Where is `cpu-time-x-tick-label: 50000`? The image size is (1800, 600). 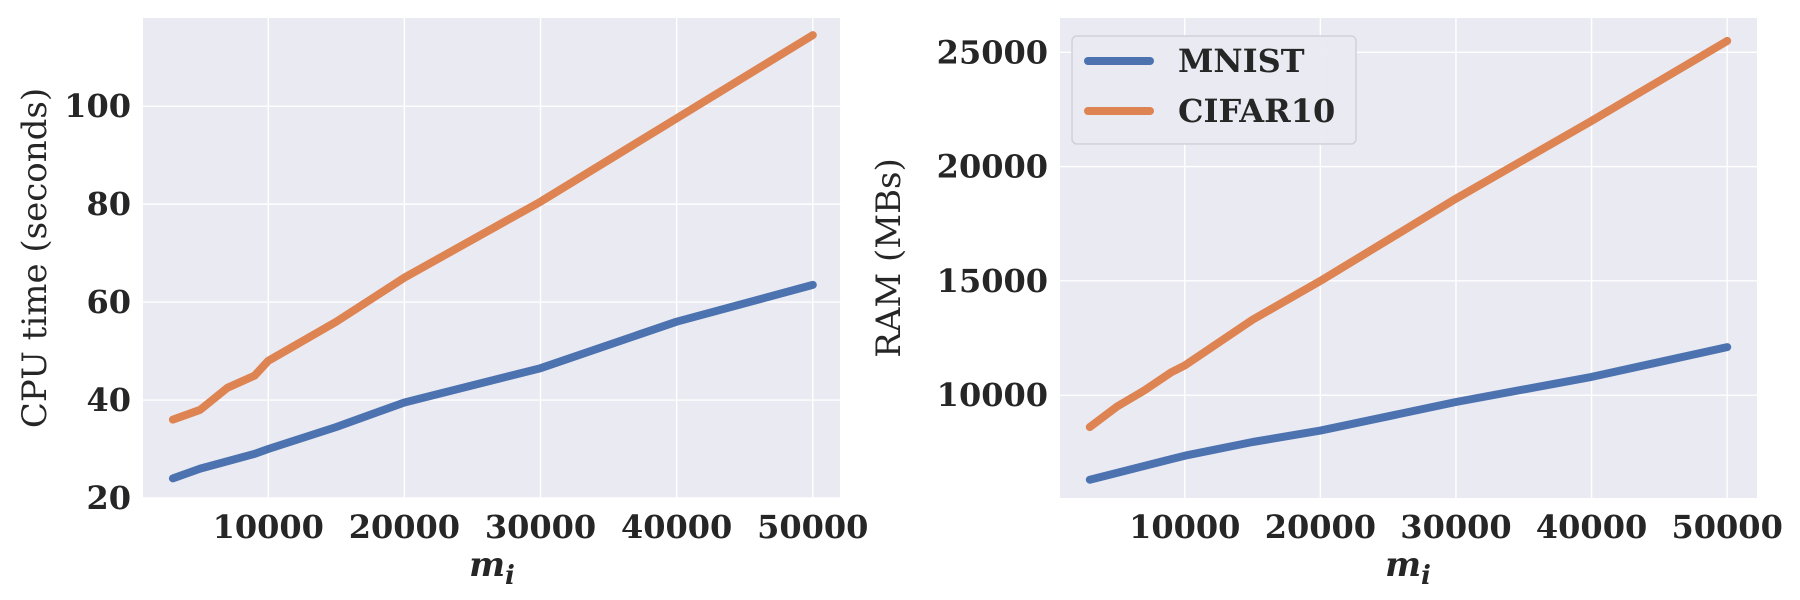
cpu-time-x-tick-label: 50000 is located at coordinates (812, 527).